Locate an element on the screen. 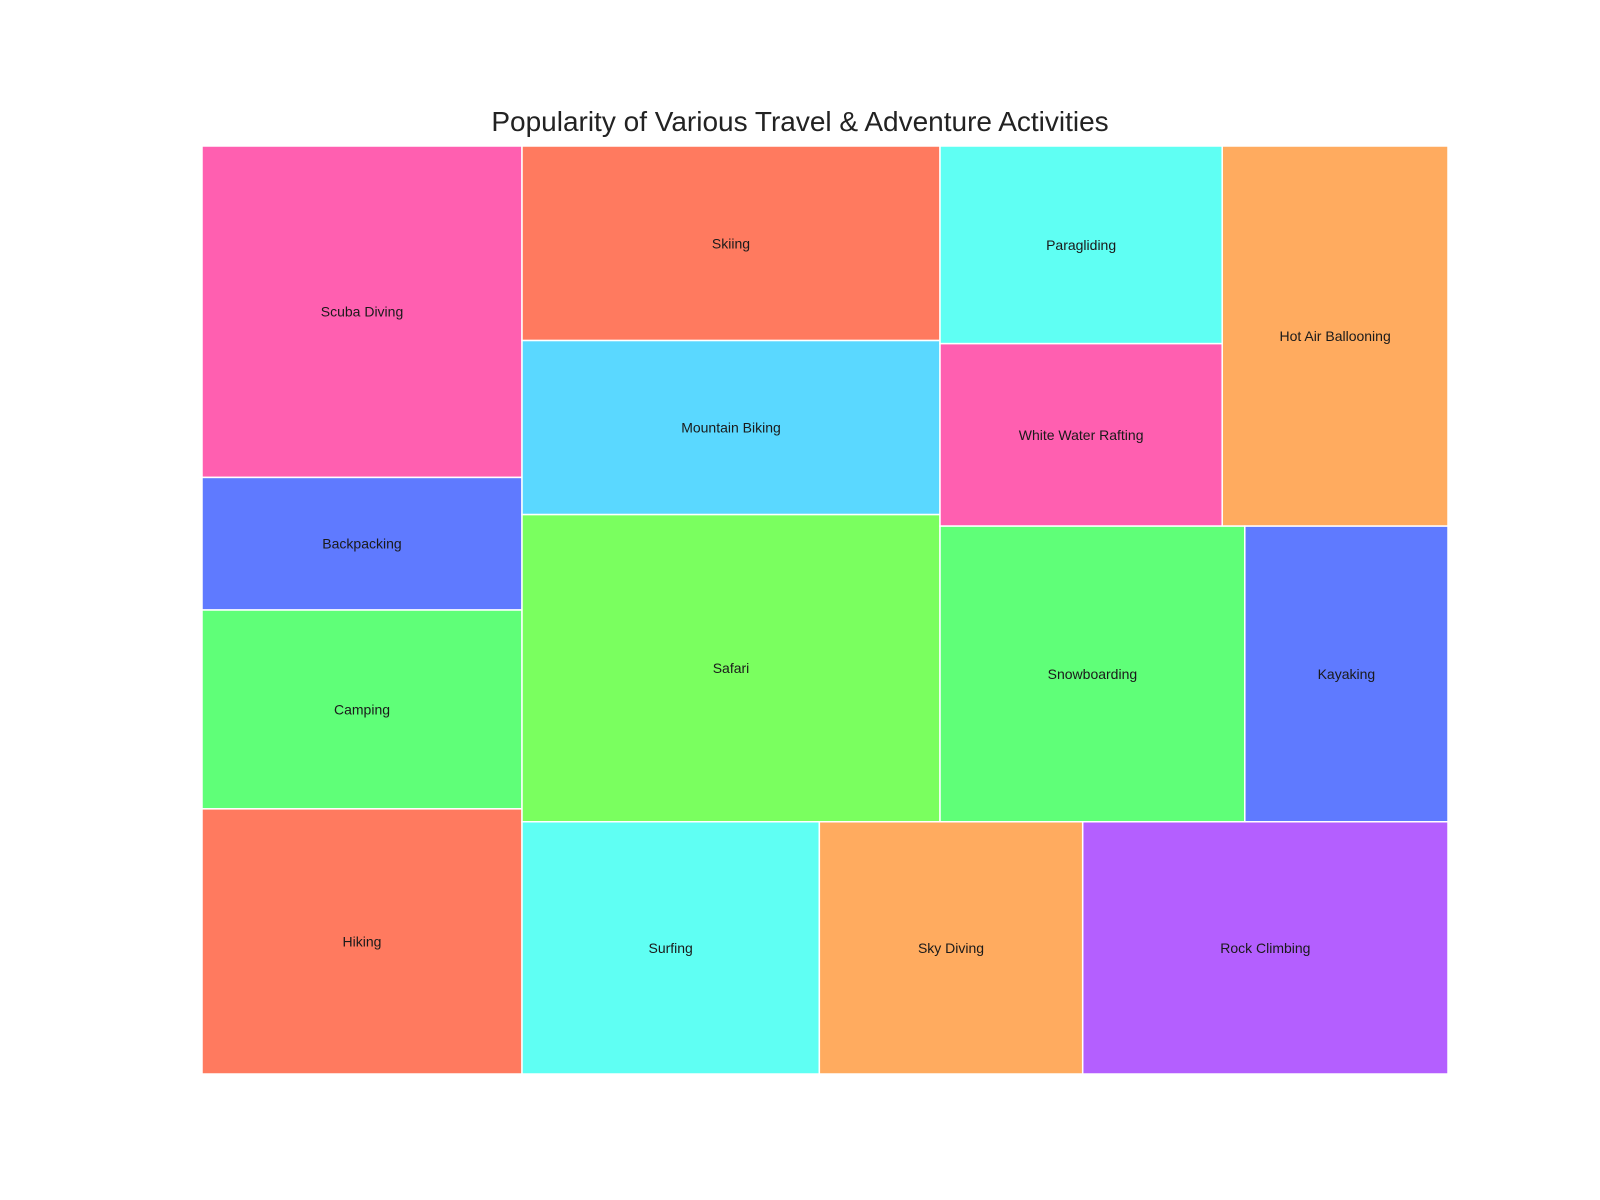 This screenshot has height=1200, width=1600. tile-sky-diving is located at coordinates (951, 948).